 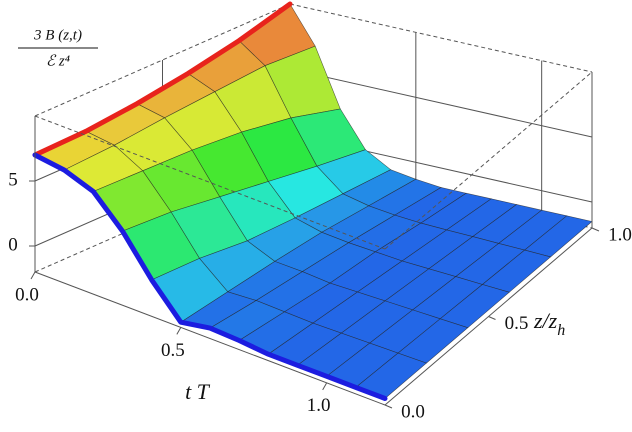 What do you see at coordinates (173, 350) in the screenshot?
I see `x-tick-label: 0.5` at bounding box center [173, 350].